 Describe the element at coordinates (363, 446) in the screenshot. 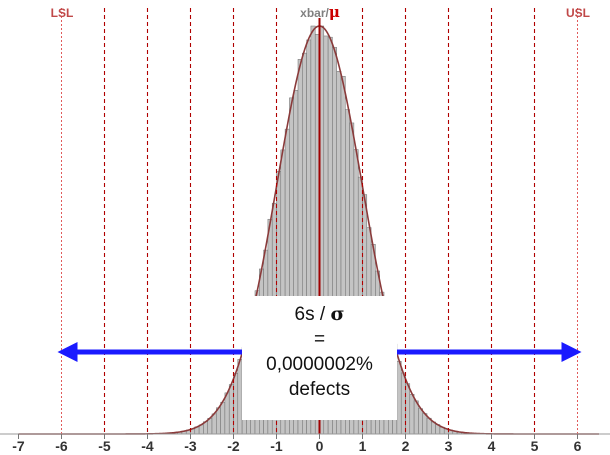

I see `x-tick-label: 1` at that location.